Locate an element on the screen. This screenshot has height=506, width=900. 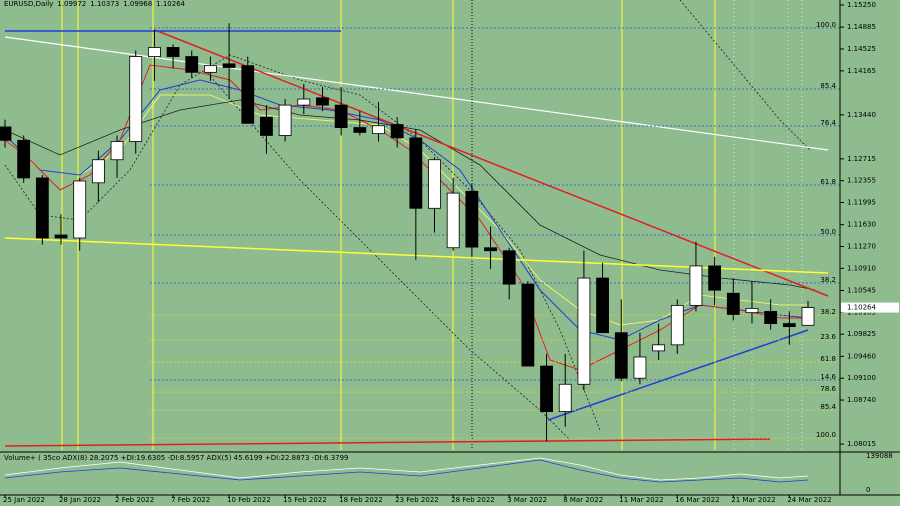
y-tick-label: 1.12715 is located at coordinates (861, 159).